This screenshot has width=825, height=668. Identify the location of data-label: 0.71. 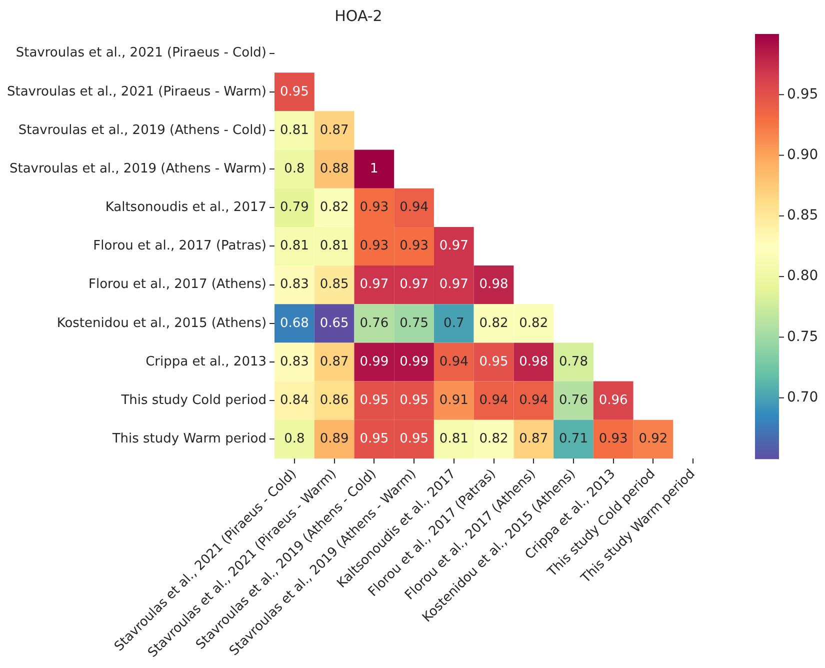
(573, 439).